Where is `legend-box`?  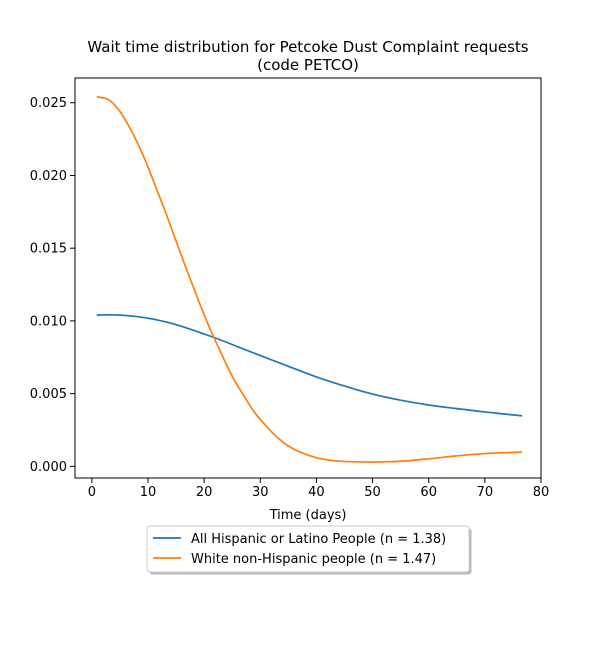 legend-box is located at coordinates (308, 549).